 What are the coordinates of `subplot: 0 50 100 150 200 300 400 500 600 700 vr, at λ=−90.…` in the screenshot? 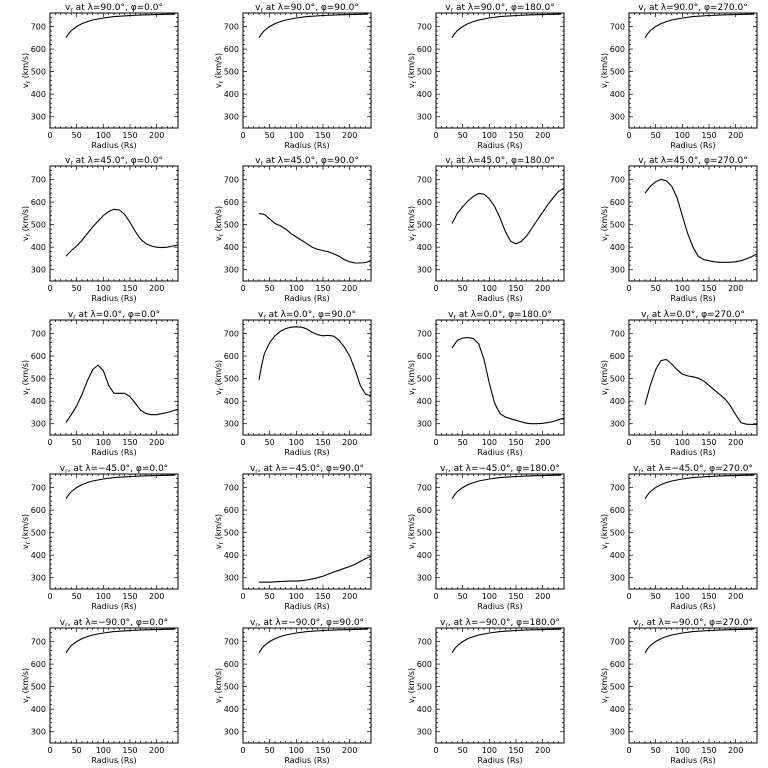 It's located at (100, 691).